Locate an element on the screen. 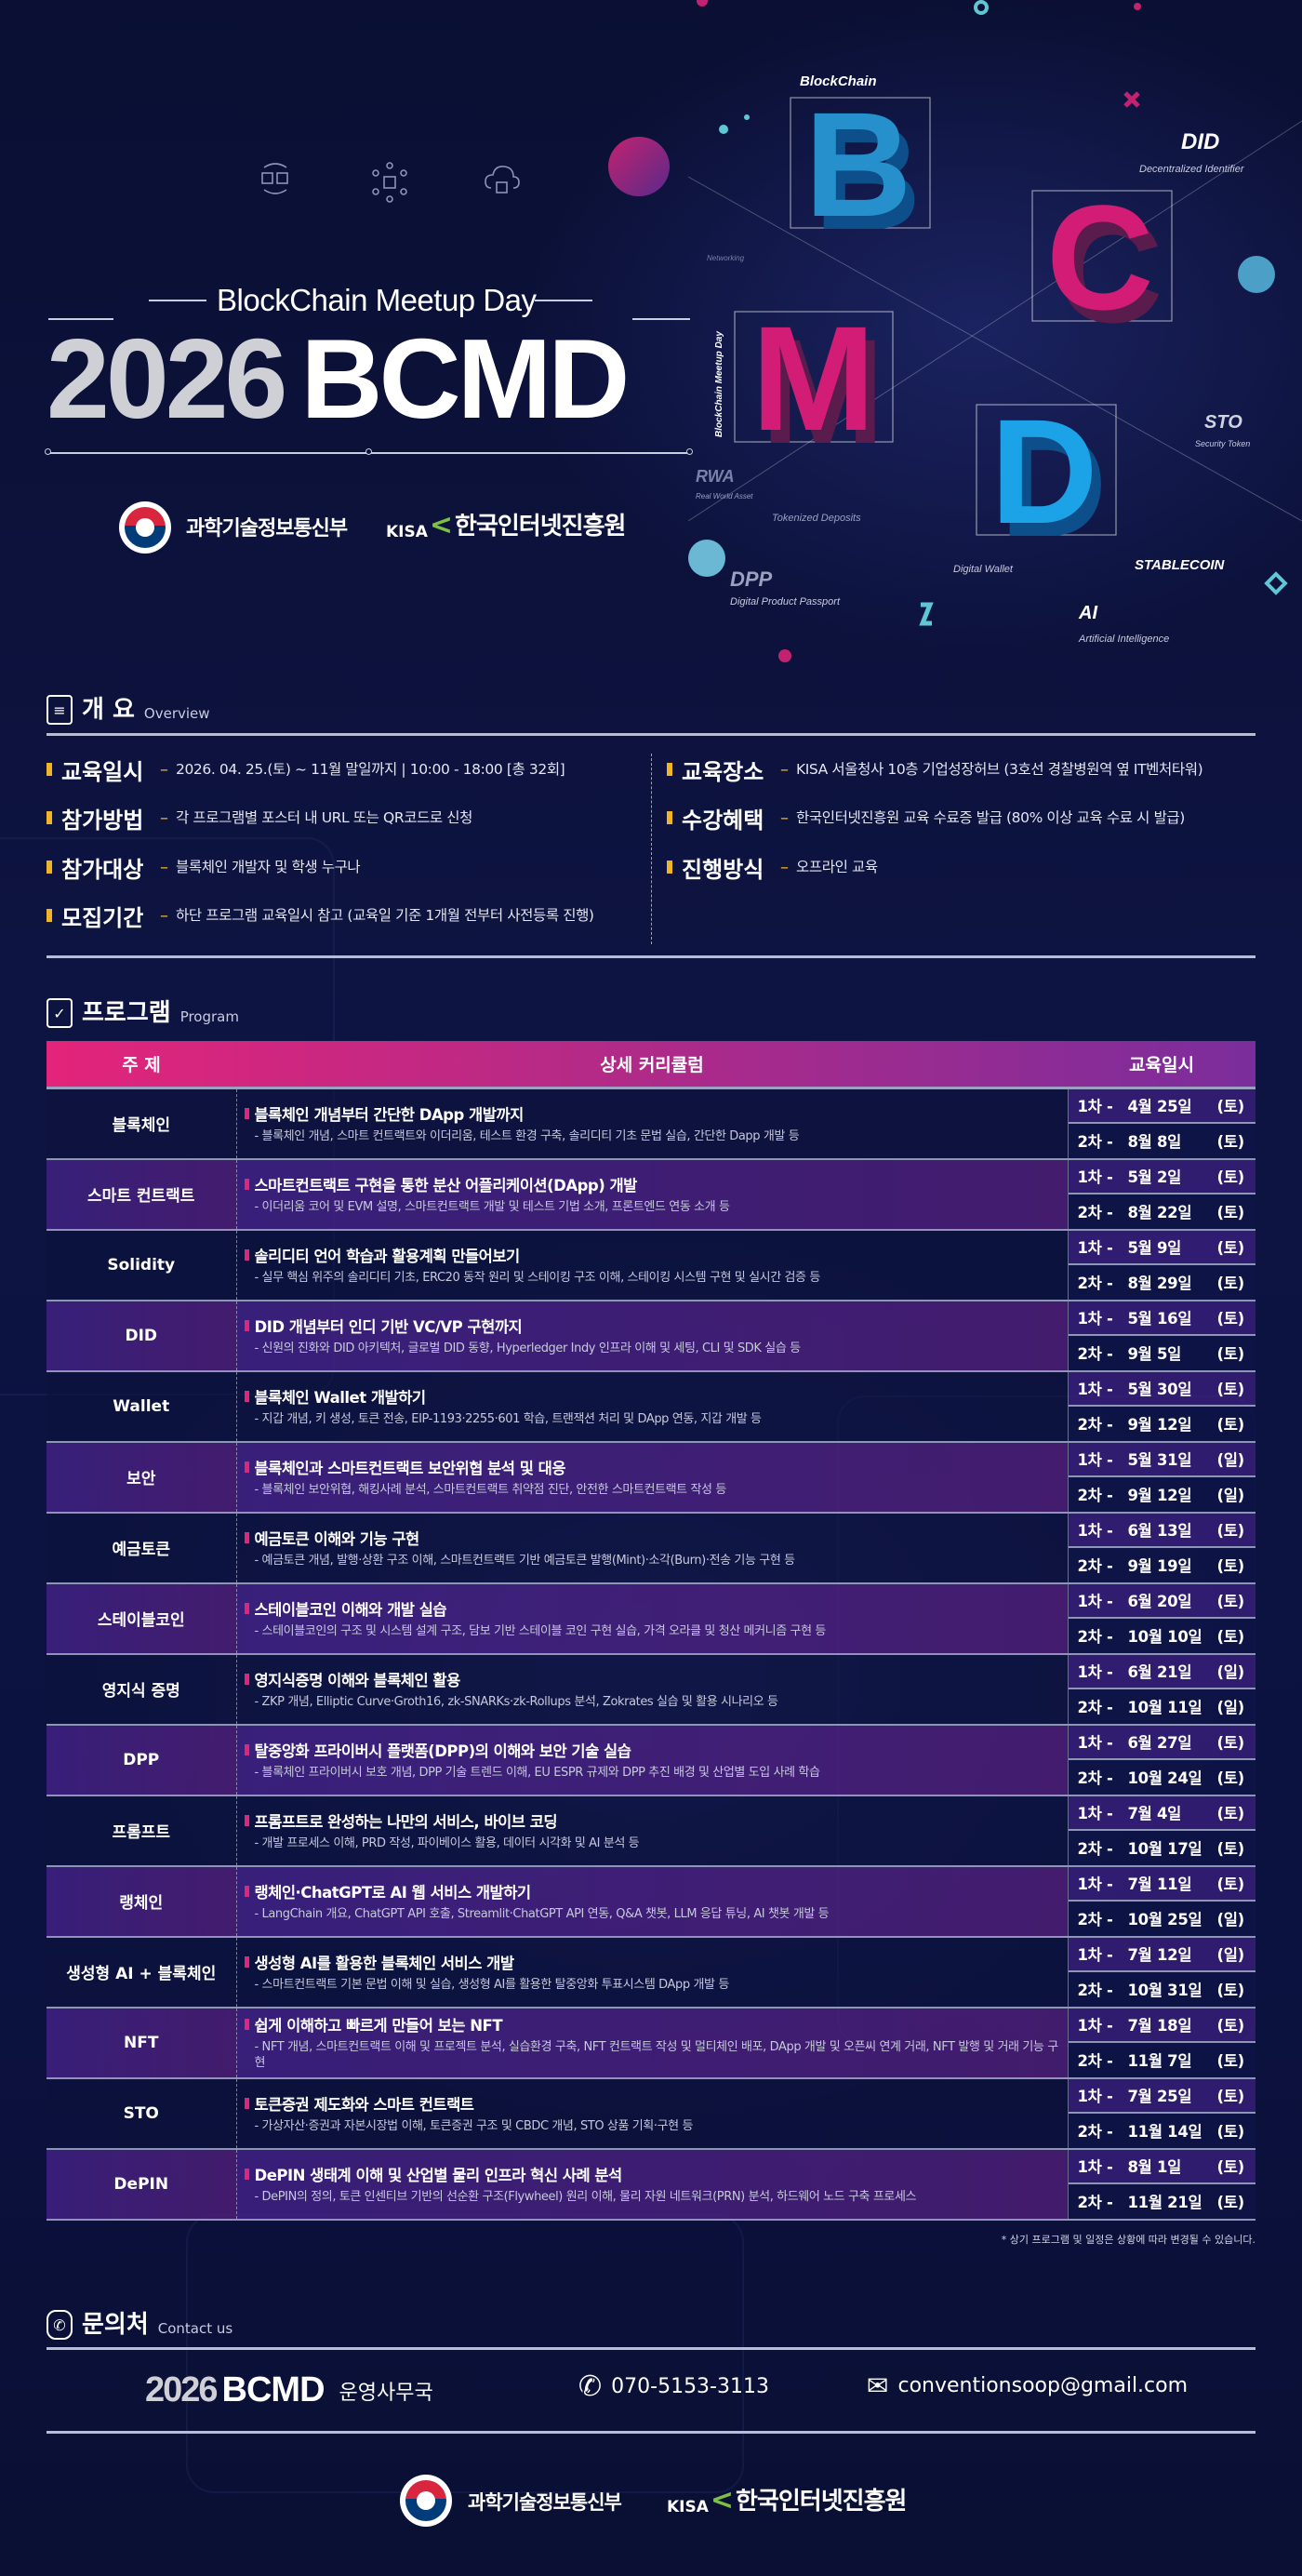  label-deposits: Tokenized Deposits is located at coordinates (816, 518).